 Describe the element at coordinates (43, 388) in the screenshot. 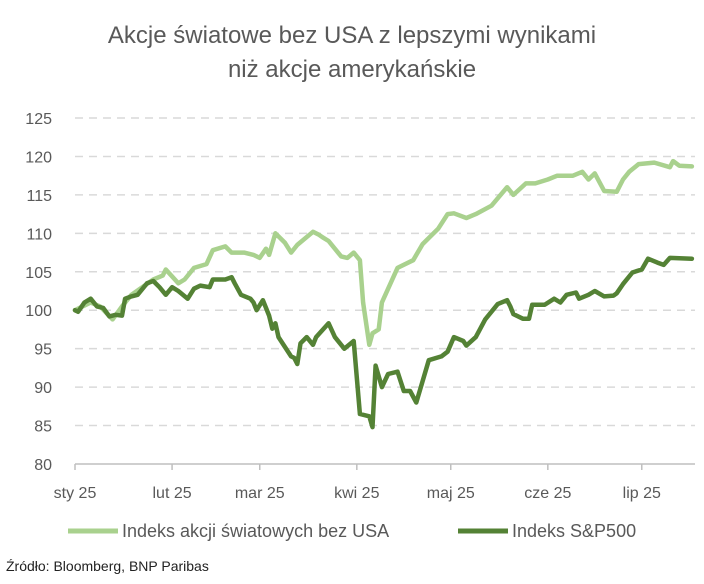

I see `y-tick-label: 90` at that location.